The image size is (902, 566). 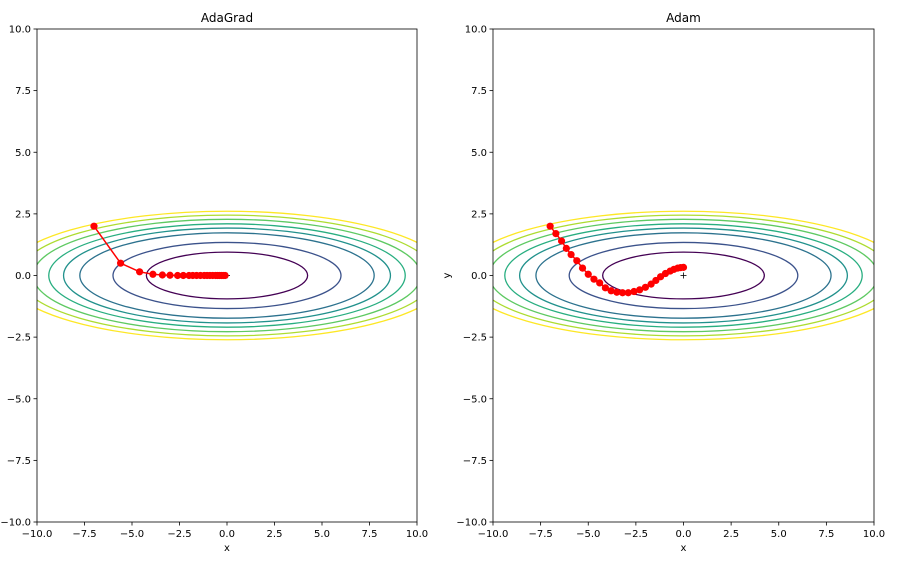 I want to click on chart-title: AdaGrad, so click(x=227, y=18).